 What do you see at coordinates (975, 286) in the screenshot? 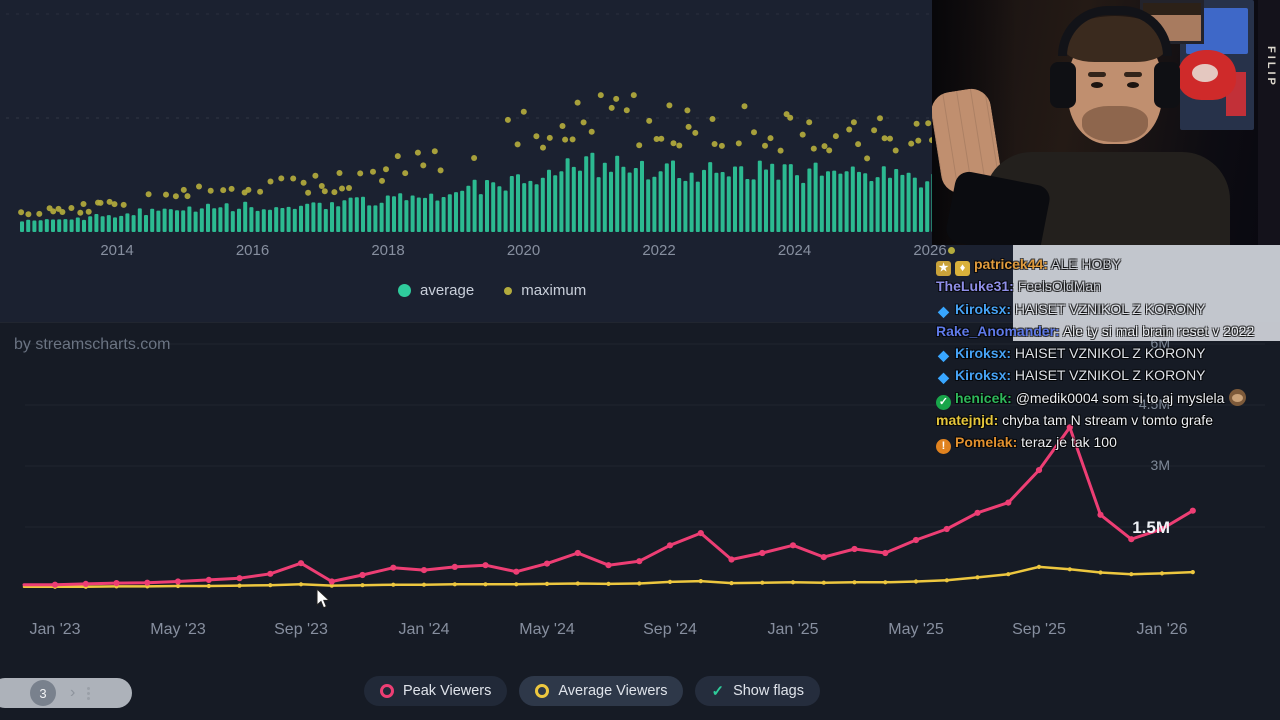
I see `chat-username: TheLuke31:` at bounding box center [975, 286].